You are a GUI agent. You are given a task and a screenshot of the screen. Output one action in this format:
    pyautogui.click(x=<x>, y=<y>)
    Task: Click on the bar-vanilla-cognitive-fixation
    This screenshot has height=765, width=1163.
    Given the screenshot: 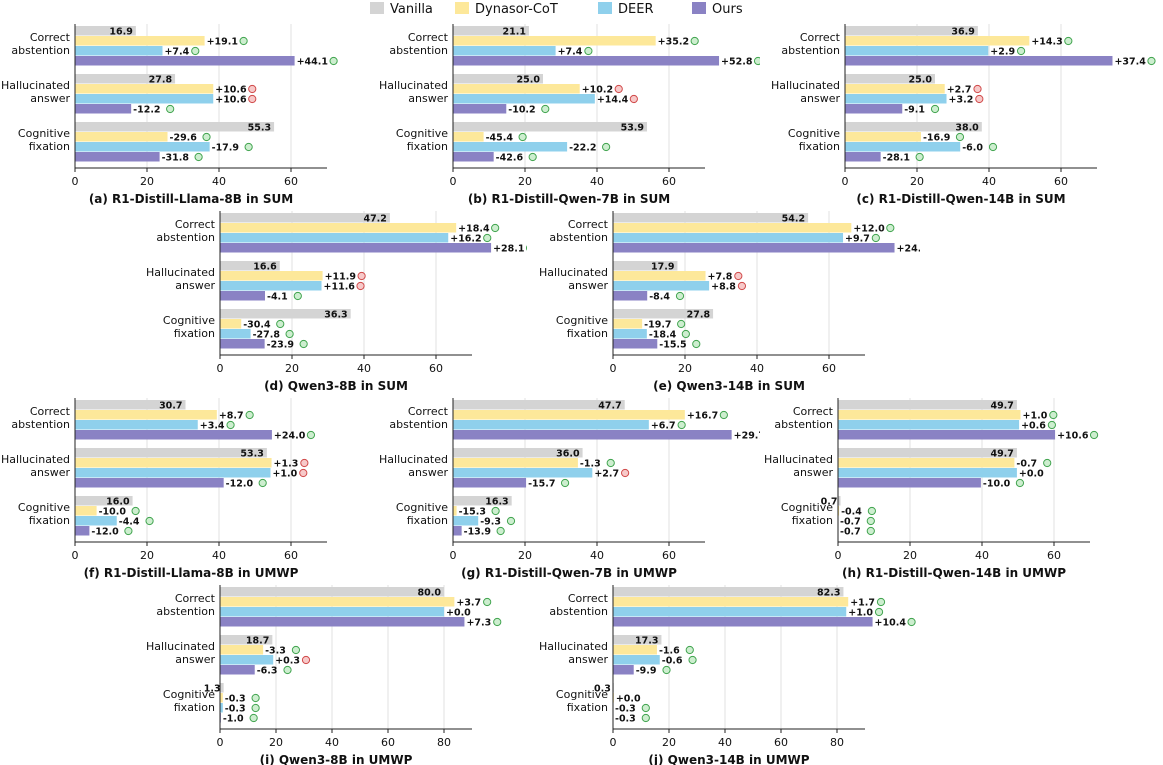 What is the action you would take?
    pyautogui.click(x=550, y=127)
    